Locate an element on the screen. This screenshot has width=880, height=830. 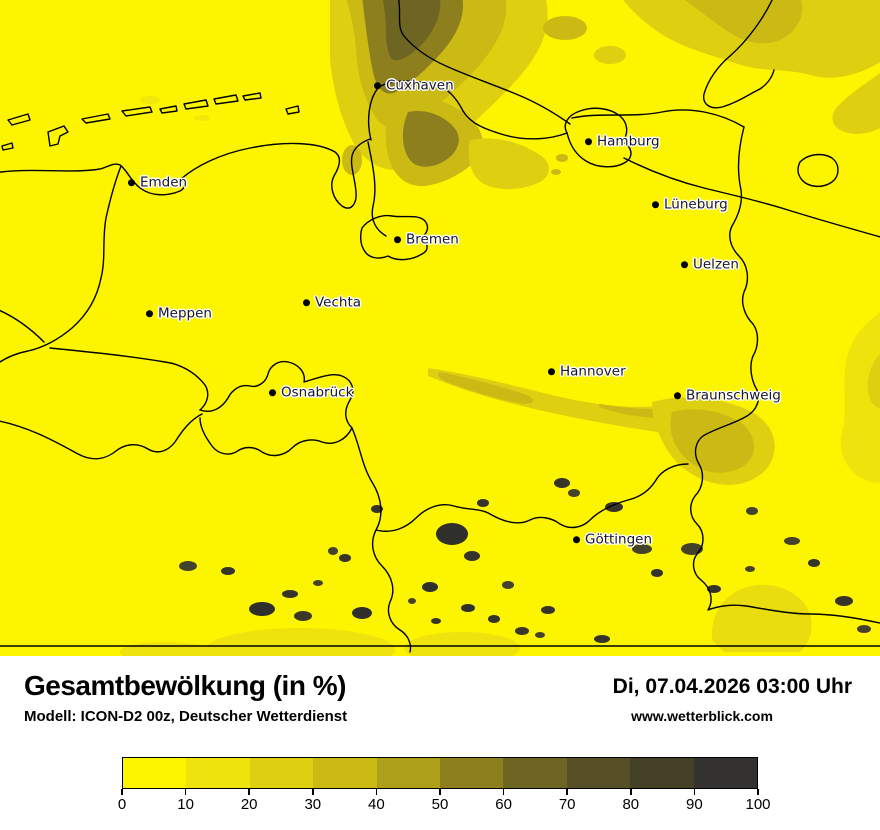
forecast-datetime: Di, 07.04.2026 03:00 Uhr is located at coordinates (732, 686).